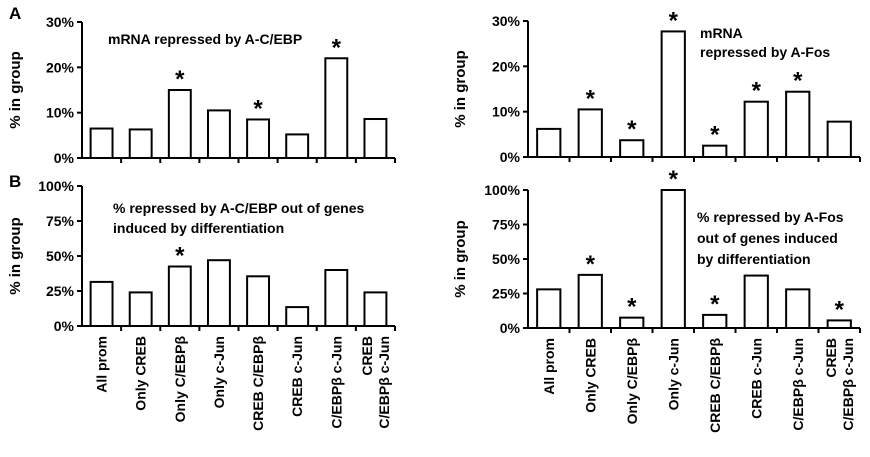 Image resolution: width=870 pixels, height=457 pixels. Describe the element at coordinates (765, 52) in the screenshot. I see `chart-annotation: repressed by A-Fos` at that location.